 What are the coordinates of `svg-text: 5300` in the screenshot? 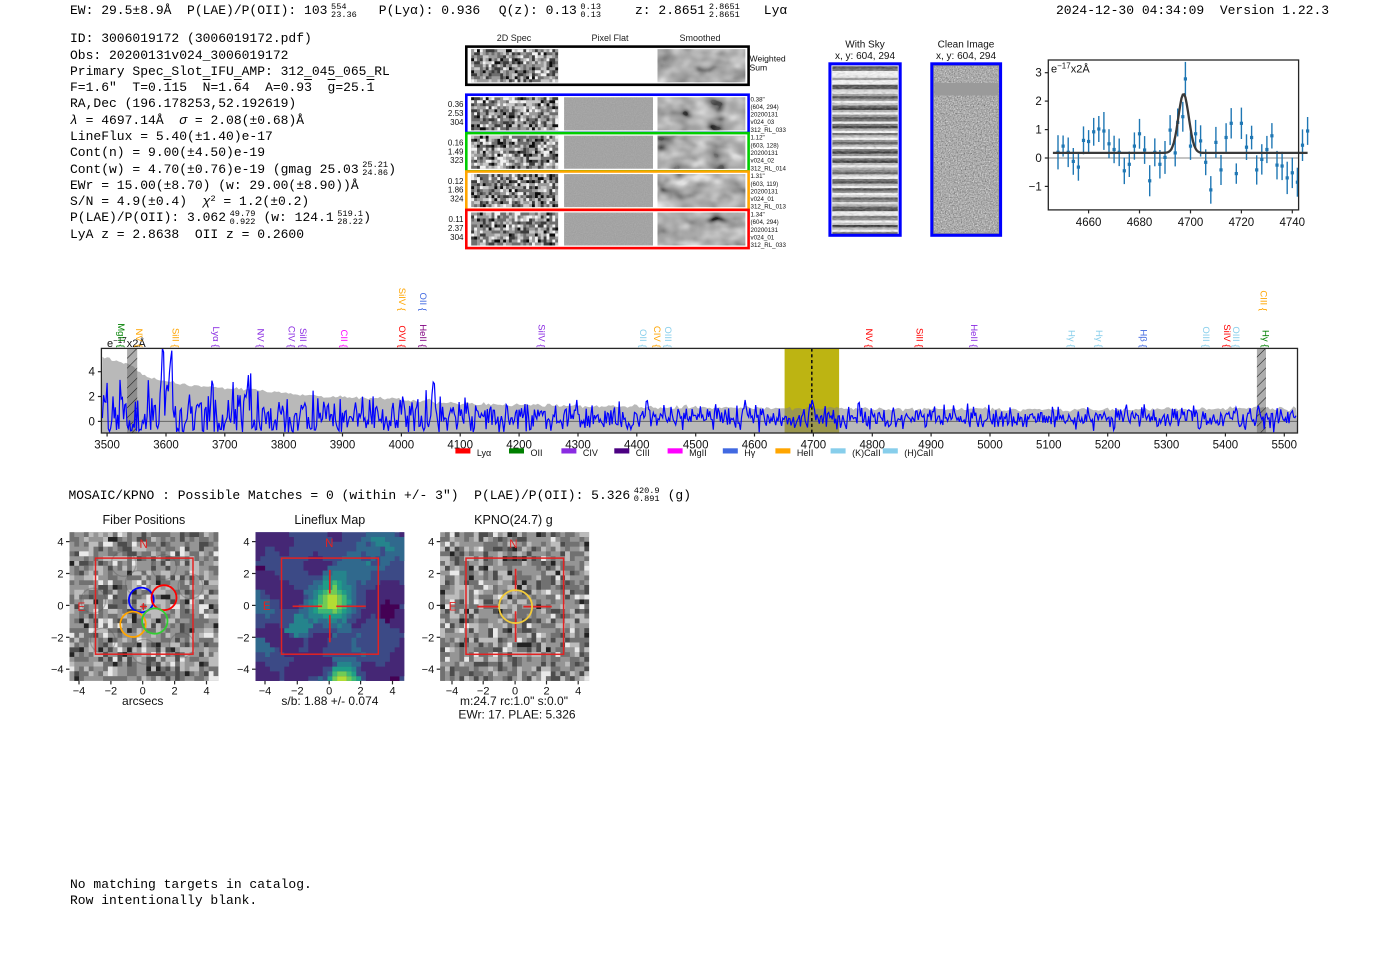 It's located at (1167, 446).